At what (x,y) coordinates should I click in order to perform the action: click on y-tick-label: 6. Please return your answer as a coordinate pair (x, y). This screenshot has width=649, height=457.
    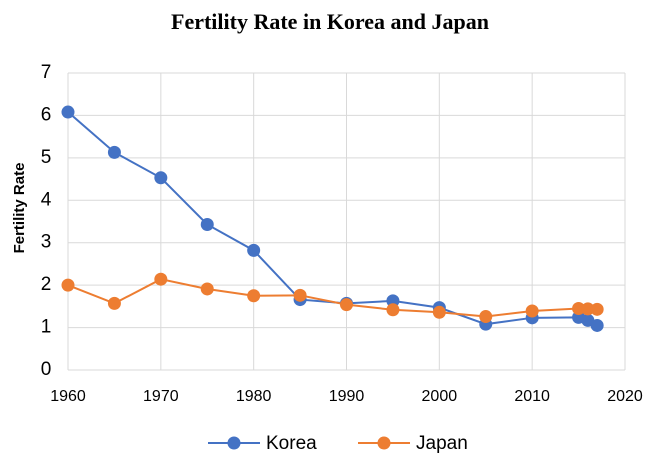
    Looking at the image, I should click on (46, 114).